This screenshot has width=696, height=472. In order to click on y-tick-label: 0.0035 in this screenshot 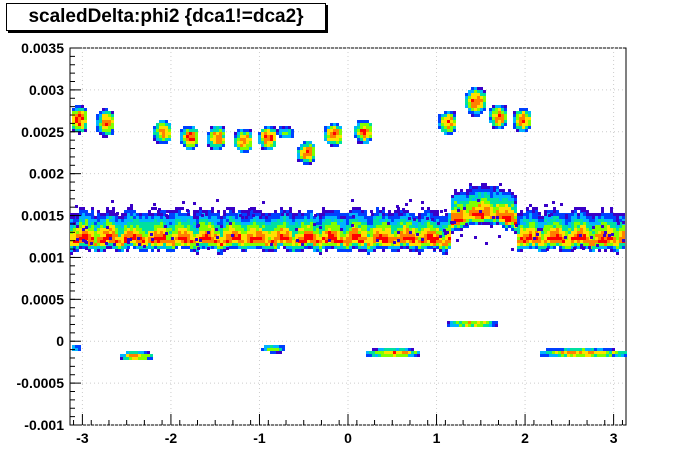, I will do `click(42, 48)`.